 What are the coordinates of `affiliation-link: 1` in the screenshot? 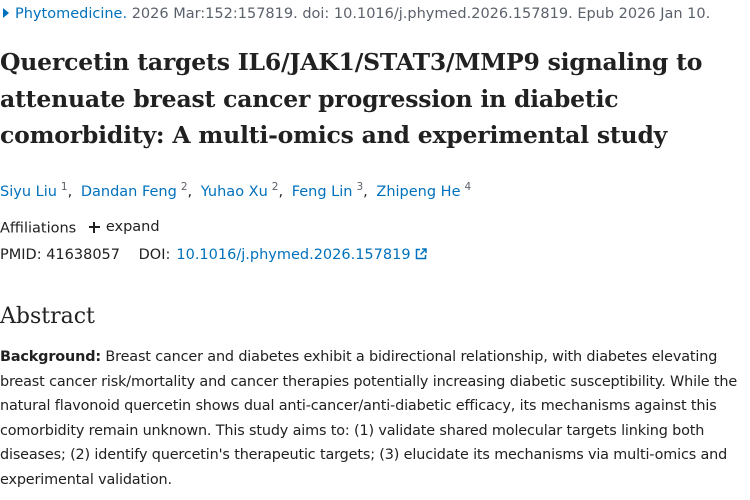 It's located at (64, 187).